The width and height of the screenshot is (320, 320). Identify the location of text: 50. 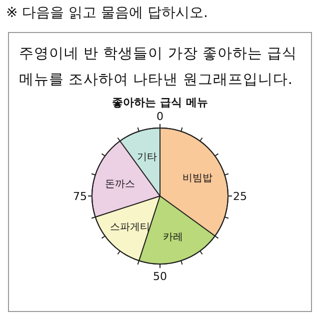
(160, 276).